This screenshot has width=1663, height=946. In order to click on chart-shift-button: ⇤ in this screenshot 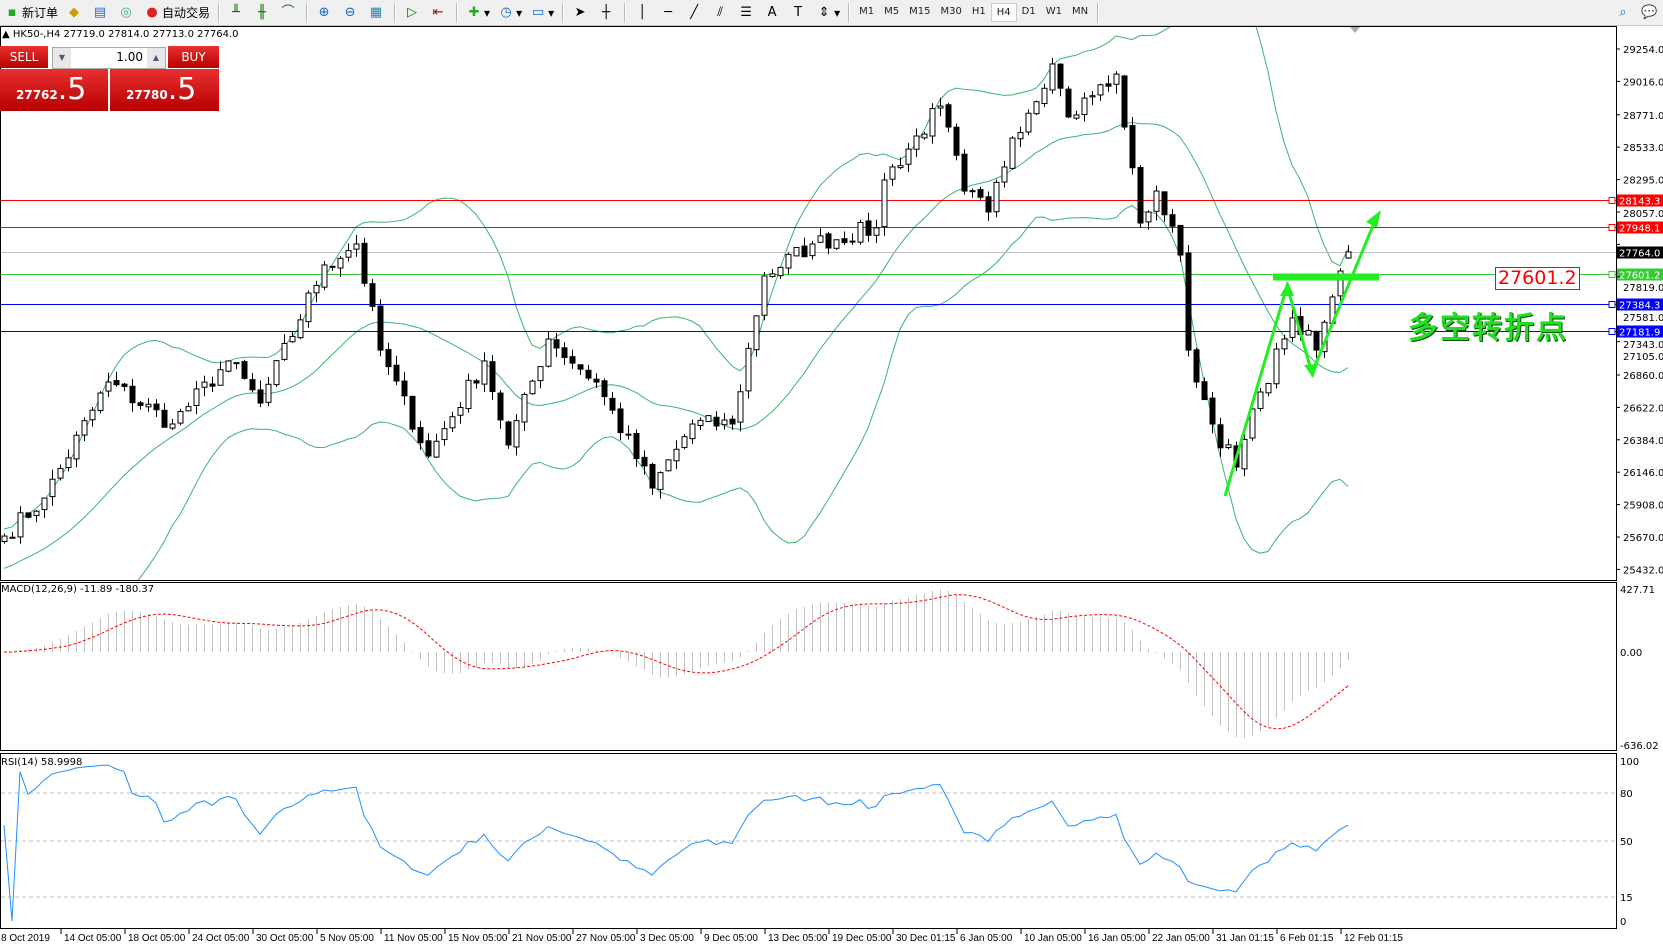, I will do `click(439, 13)`.